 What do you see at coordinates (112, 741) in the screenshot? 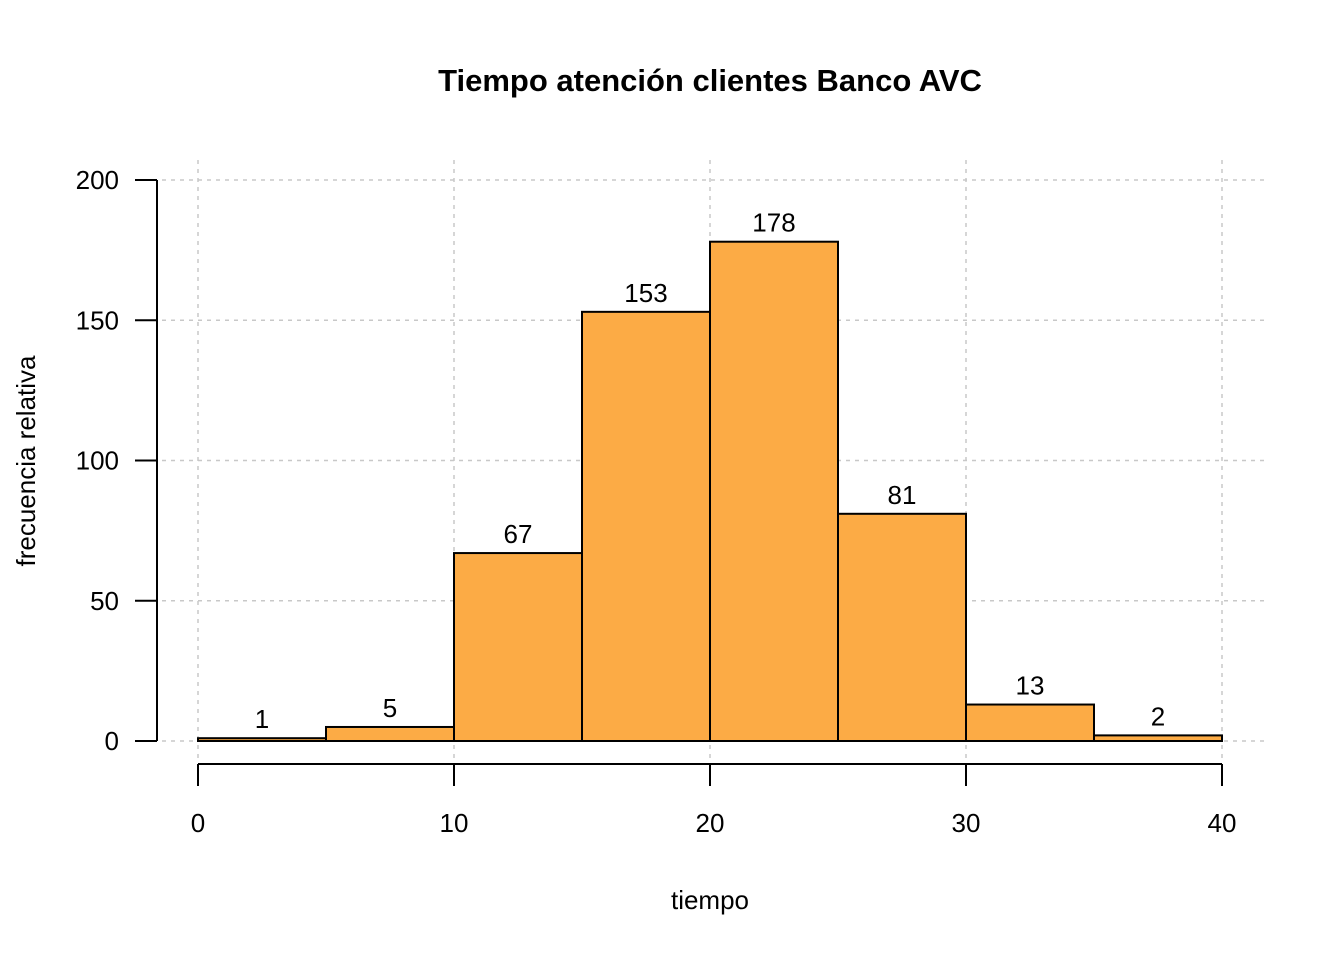
I see `y-tick-label: 0` at bounding box center [112, 741].